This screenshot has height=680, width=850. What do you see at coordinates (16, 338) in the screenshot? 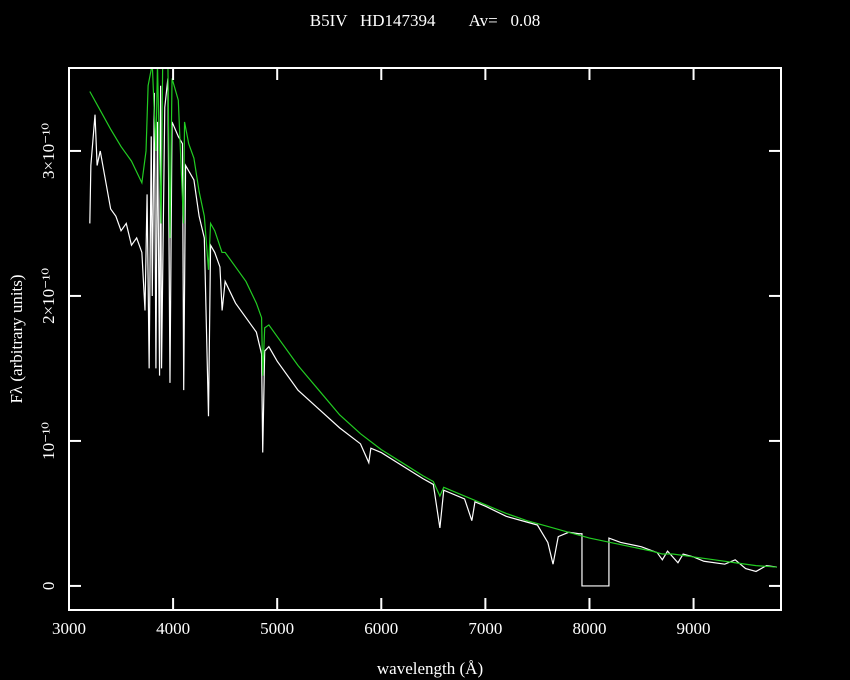
I see `y-axis-label: Fλ (arbitrary units)` at bounding box center [16, 338].